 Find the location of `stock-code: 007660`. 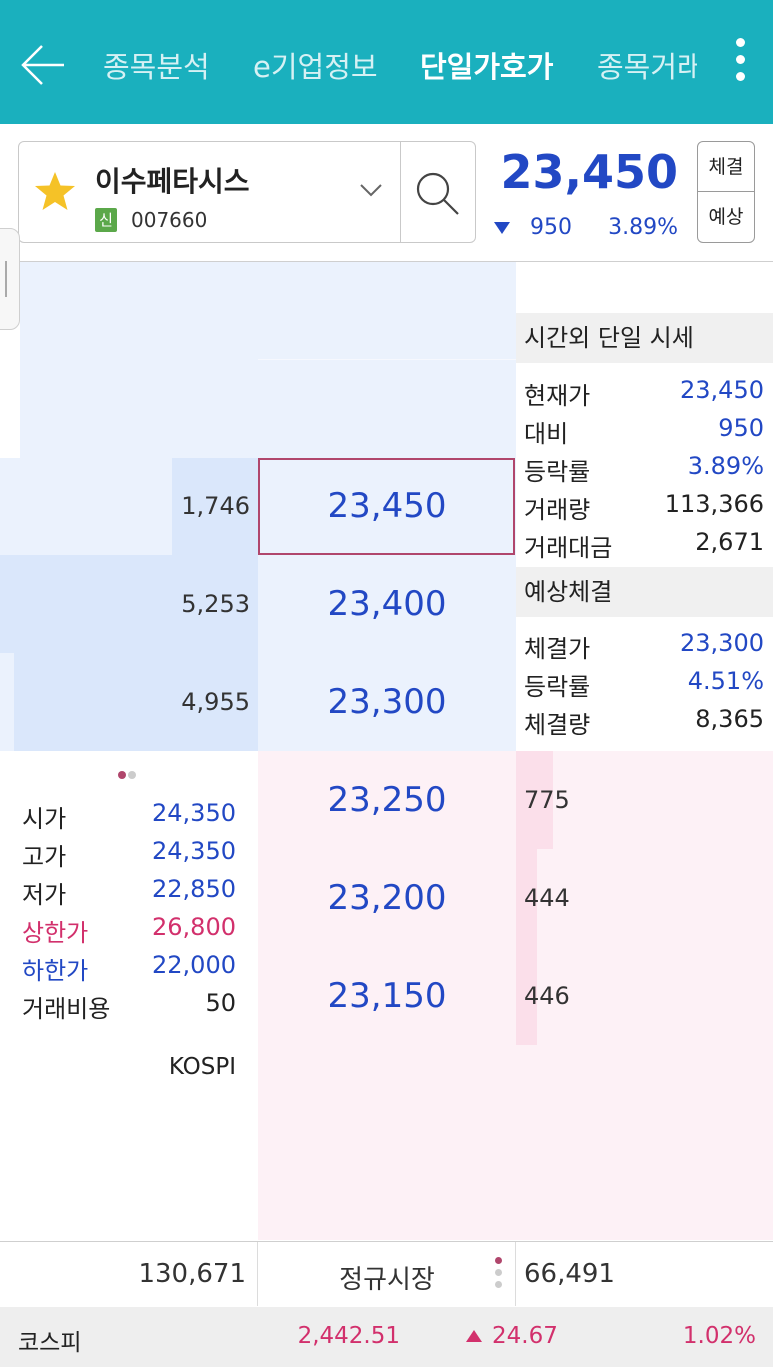

stock-code: 007660 is located at coordinates (169, 220).